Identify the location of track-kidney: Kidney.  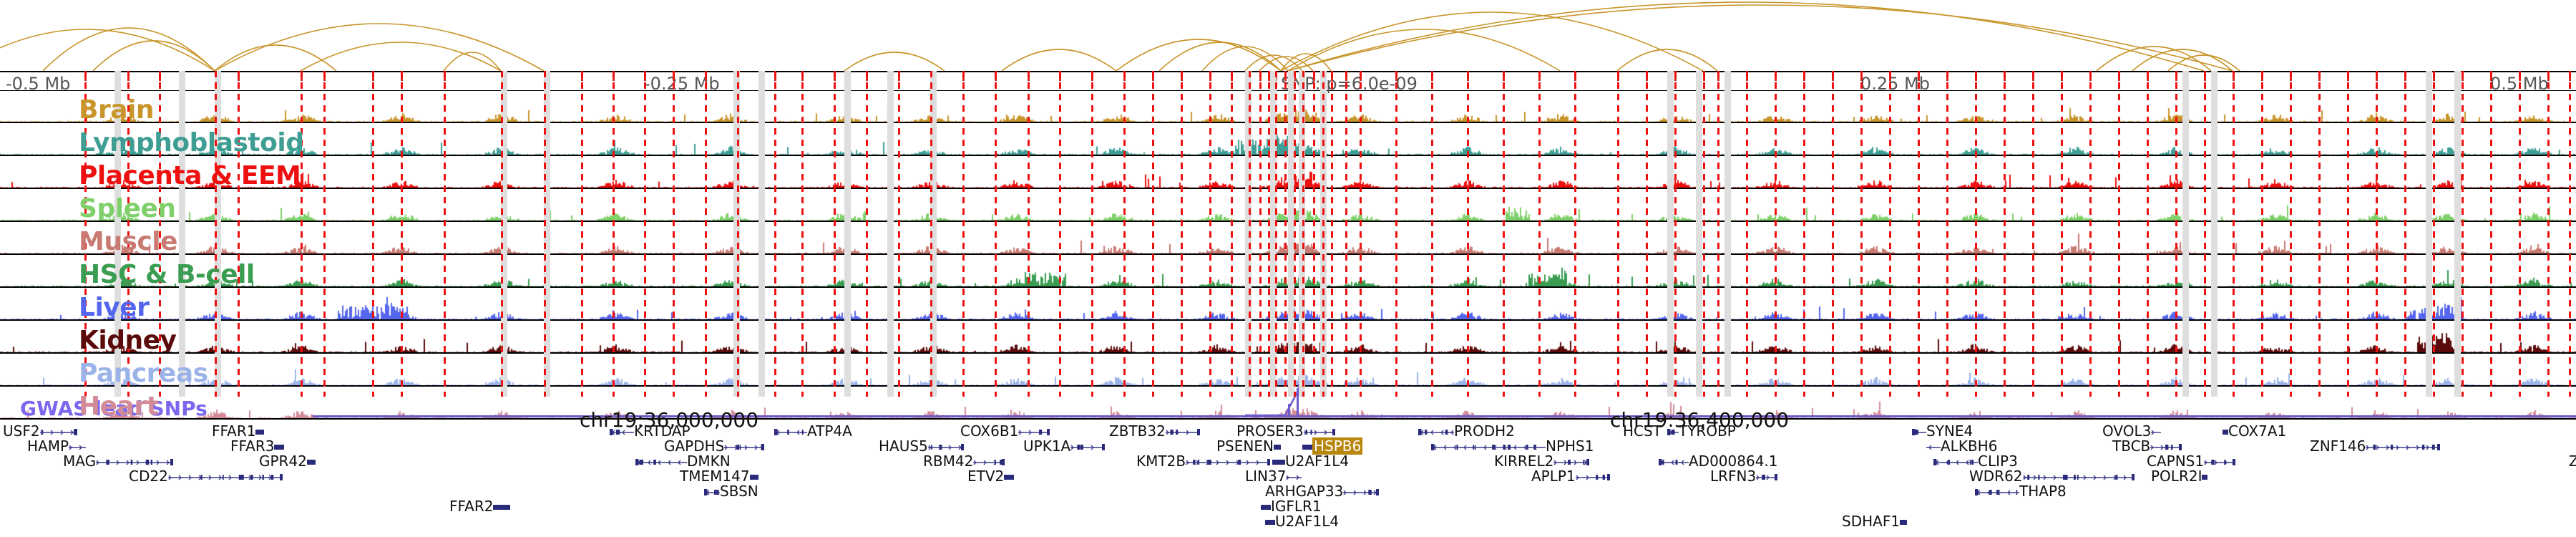
(1288, 337).